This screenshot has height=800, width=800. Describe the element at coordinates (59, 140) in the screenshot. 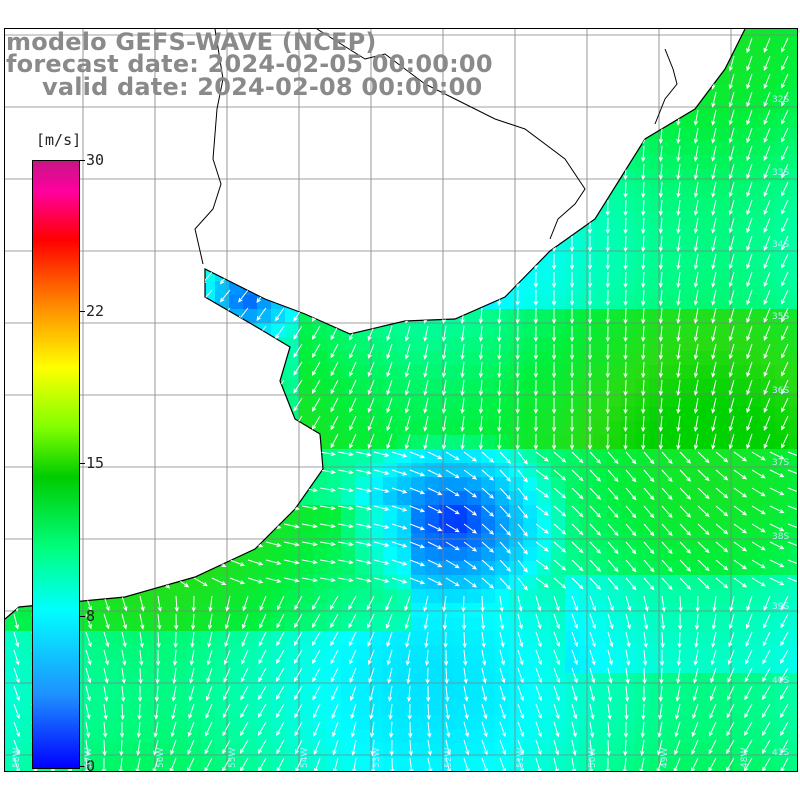

I see `colorbar-unit: [m/s]` at that location.